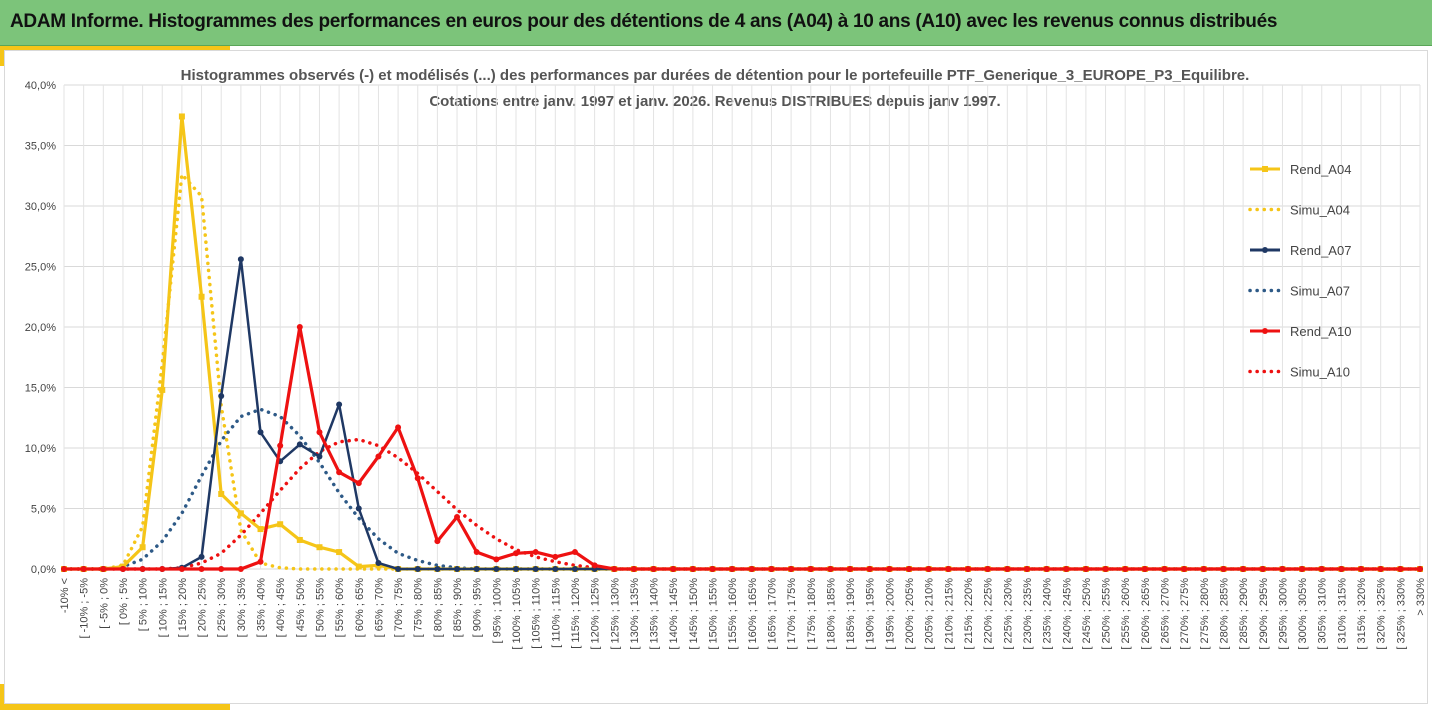 The image size is (1432, 710). Describe the element at coordinates (1382, 614) in the screenshot. I see `x-tick-label: [ 320% ; 325%` at that location.